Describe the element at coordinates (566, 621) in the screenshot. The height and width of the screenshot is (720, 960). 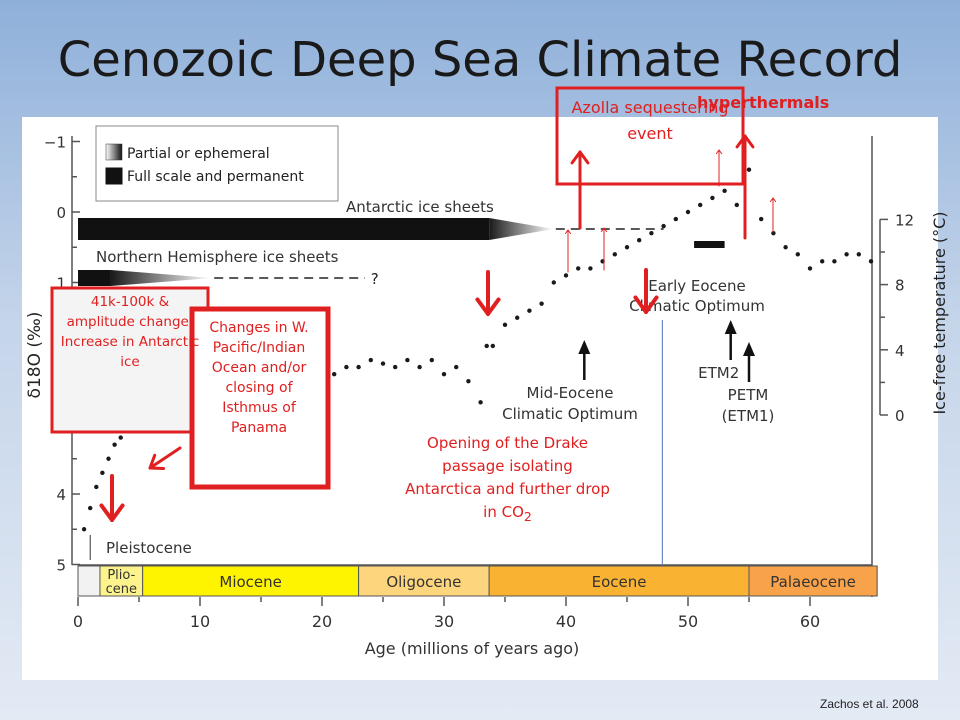
I see `x-tick-label: 40` at that location.